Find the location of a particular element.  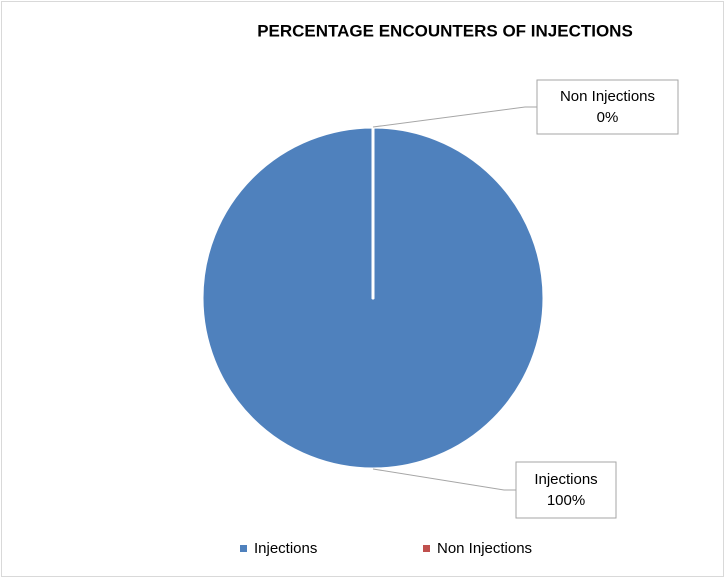

data-label-name: Injections is located at coordinates (565, 479).